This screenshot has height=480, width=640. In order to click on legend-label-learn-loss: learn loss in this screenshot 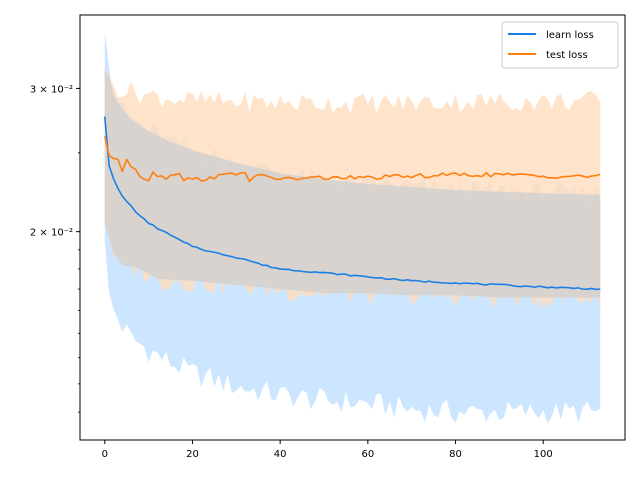, I will do `click(570, 35)`.